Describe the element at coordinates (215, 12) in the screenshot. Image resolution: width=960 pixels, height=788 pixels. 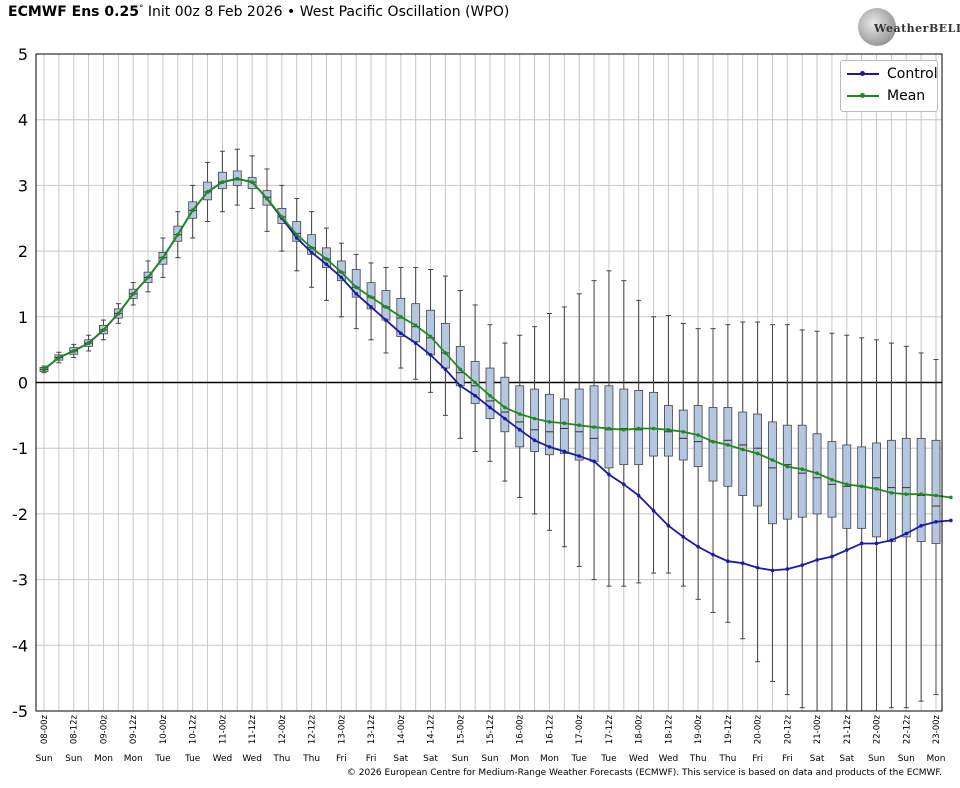
I see `init-time: Init 00z 8 Feb 2026` at that location.